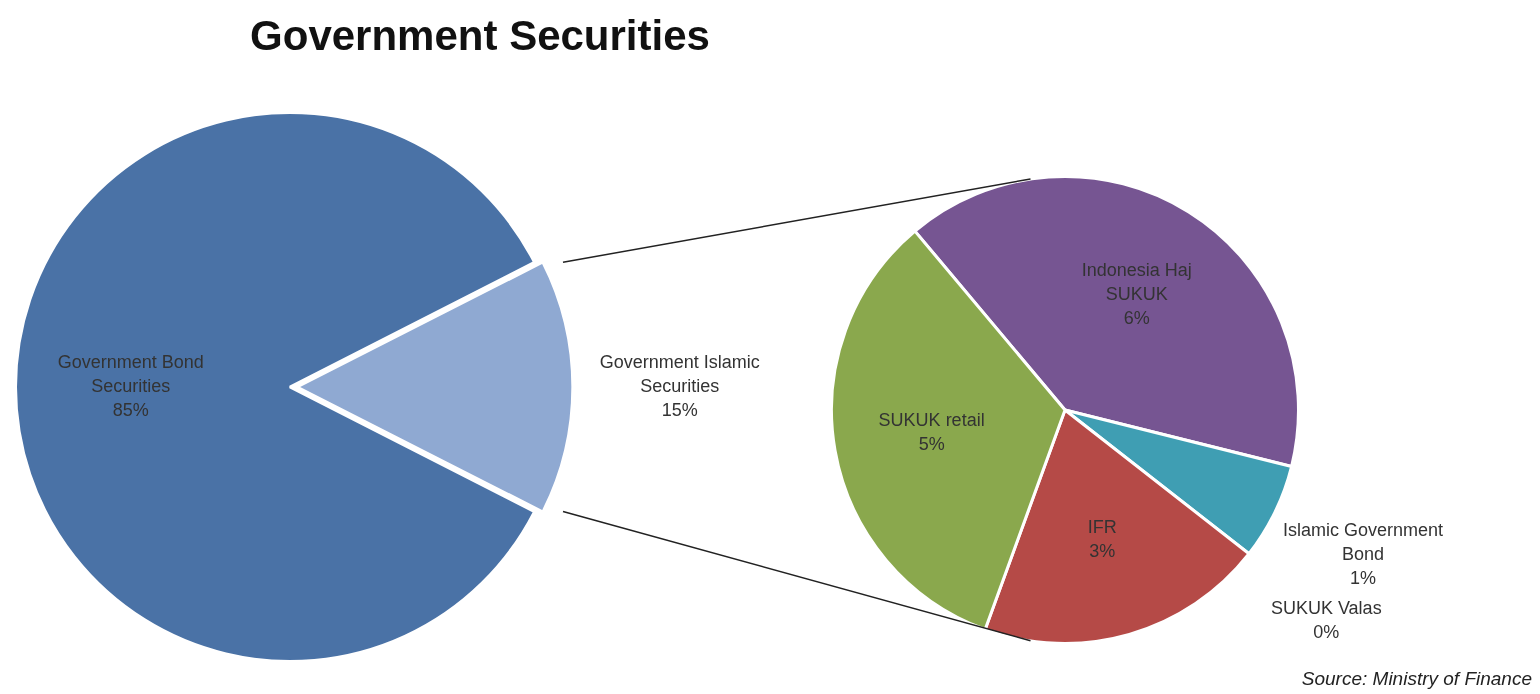 The height and width of the screenshot is (694, 1540). I want to click on slice-label: Government Islamic Securities, so click(679, 373).